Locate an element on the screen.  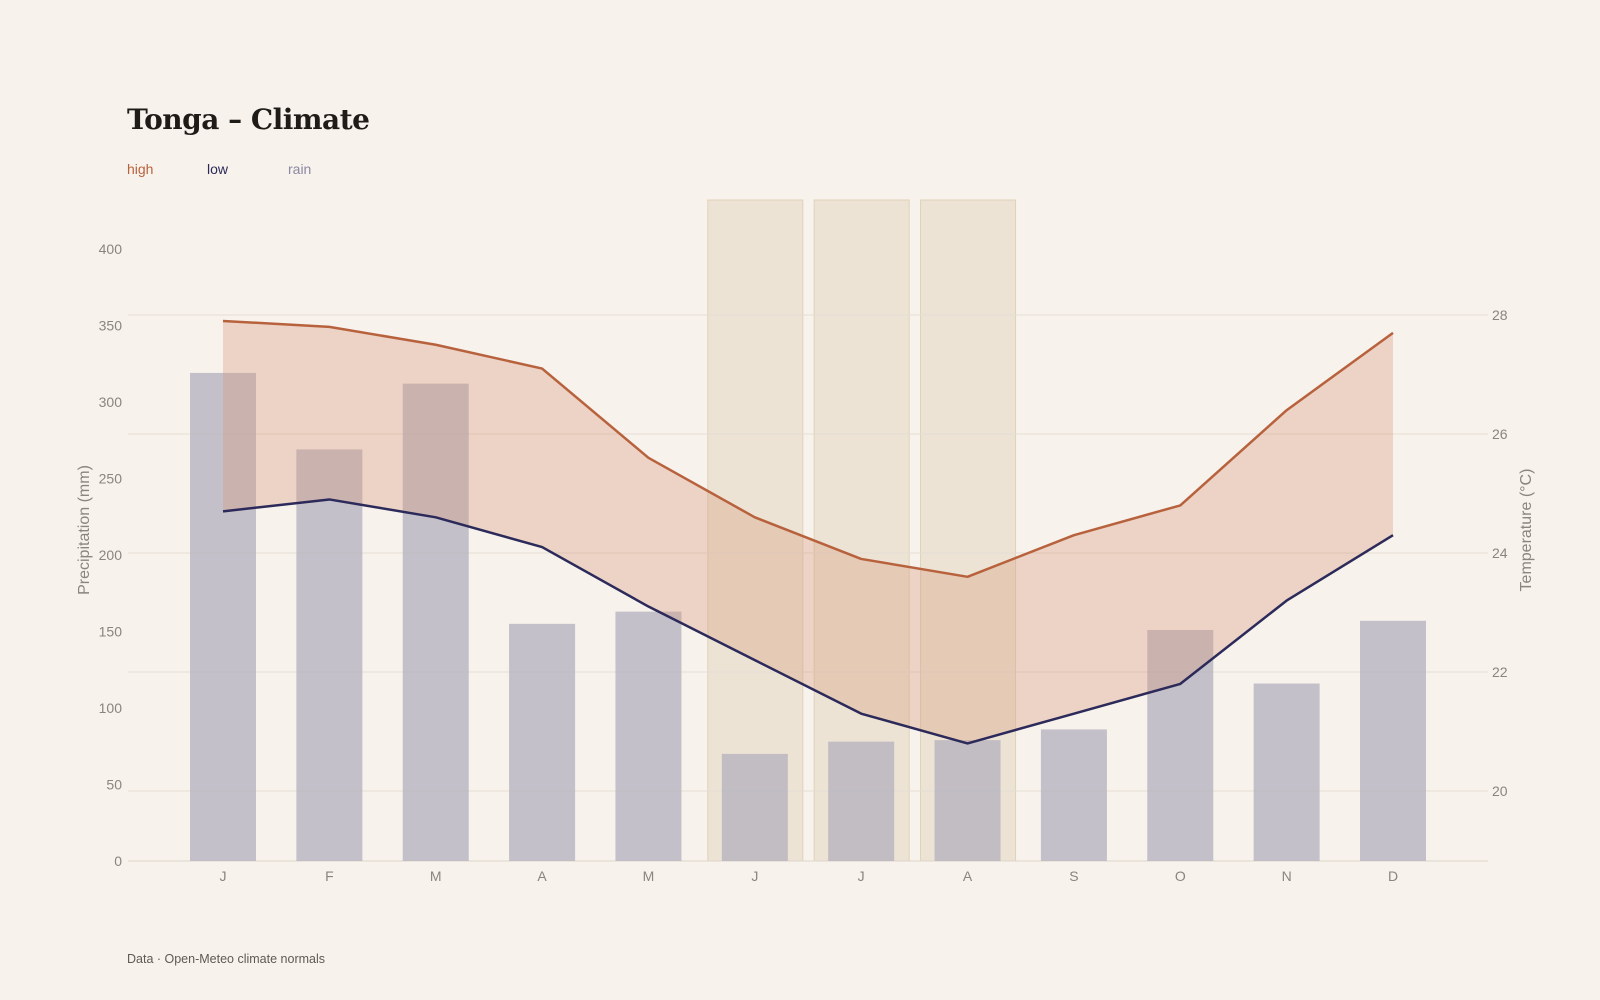
x-tick-label: O is located at coordinates (1180, 876).